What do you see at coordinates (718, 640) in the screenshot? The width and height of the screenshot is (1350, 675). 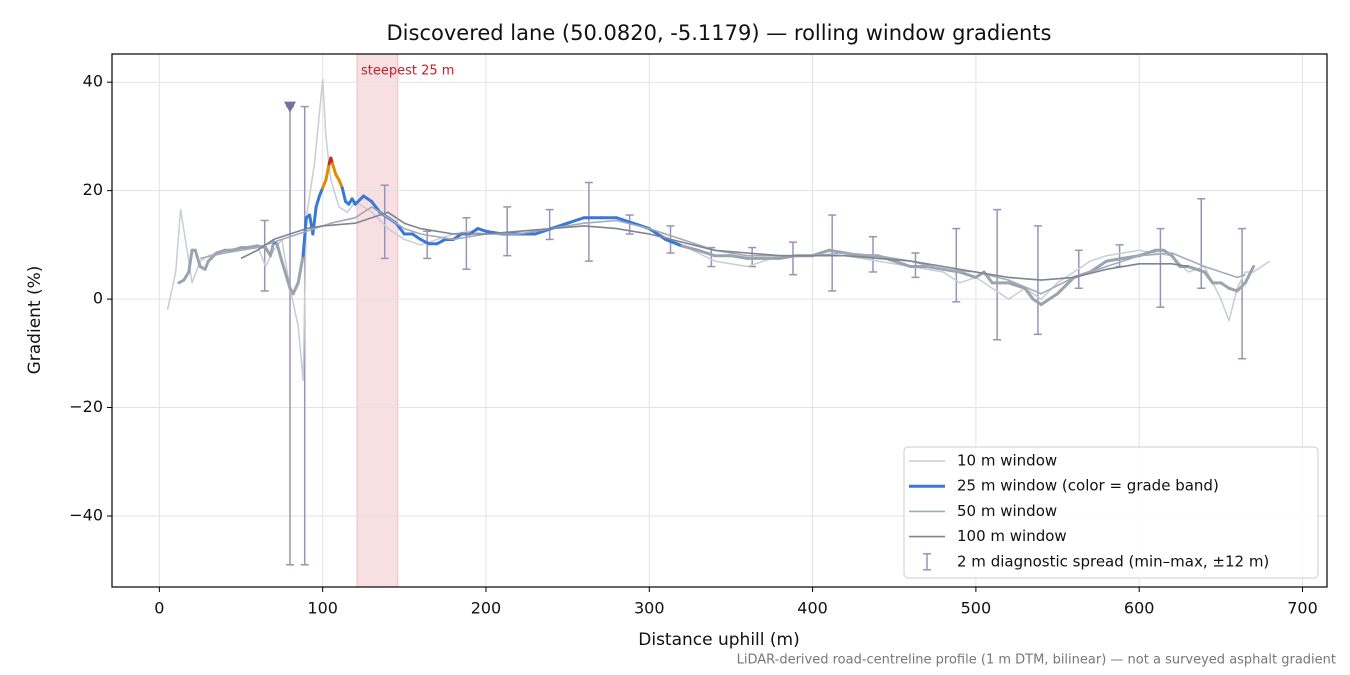 I see `x-axis-label: Distance uphill (m)` at bounding box center [718, 640].